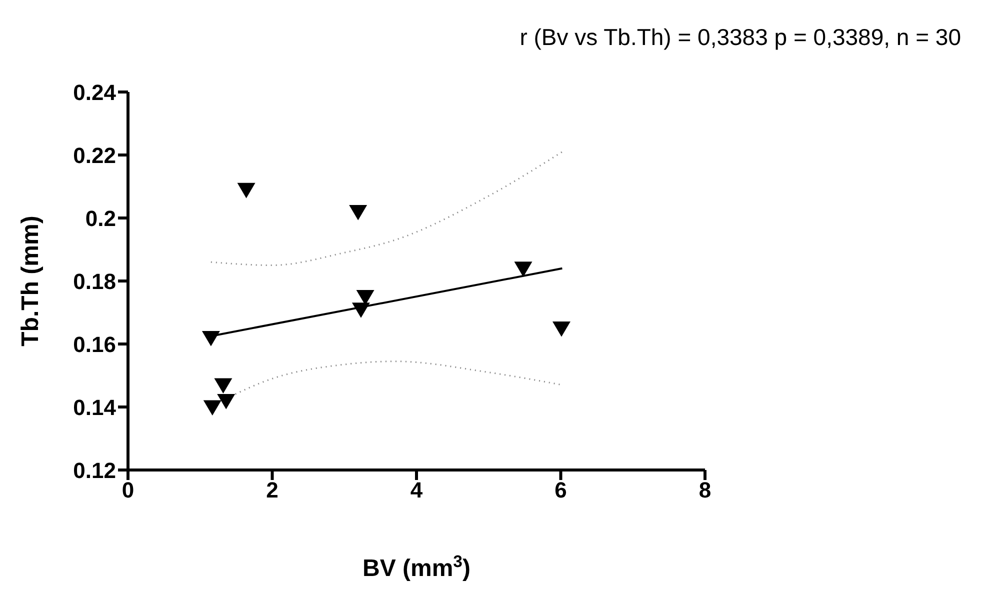 The width and height of the screenshot is (981, 590). What do you see at coordinates (128, 490) in the screenshot?
I see `x-tick-label: 0` at bounding box center [128, 490].